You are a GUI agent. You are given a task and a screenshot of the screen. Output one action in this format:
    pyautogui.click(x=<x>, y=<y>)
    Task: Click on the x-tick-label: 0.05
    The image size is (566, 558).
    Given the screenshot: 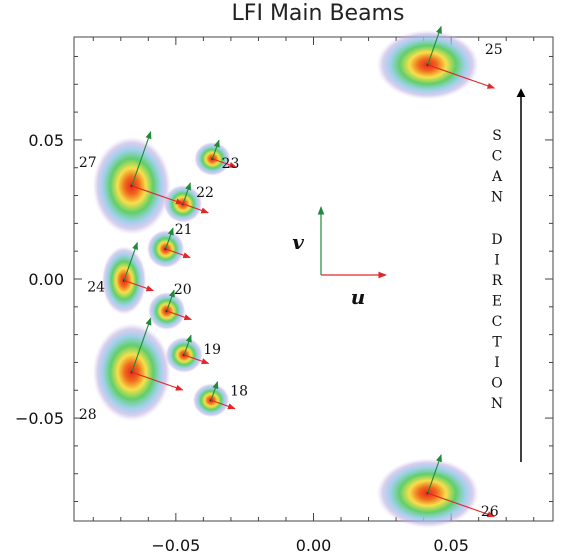 What is the action you would take?
    pyautogui.click(x=451, y=545)
    